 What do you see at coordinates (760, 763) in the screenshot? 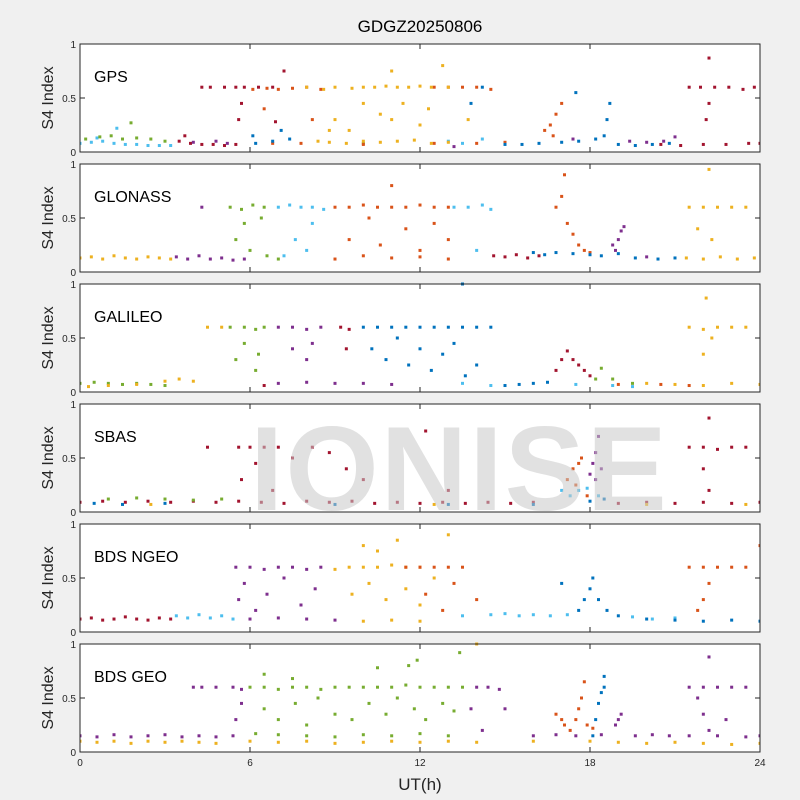
I see `x-tick-label: 24` at bounding box center [760, 763].